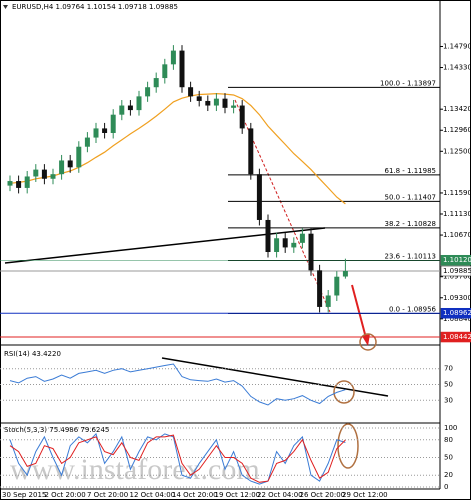 The height and width of the screenshot is (500, 471). I want to click on price-marker-label: 1.08962, so click(457, 313).